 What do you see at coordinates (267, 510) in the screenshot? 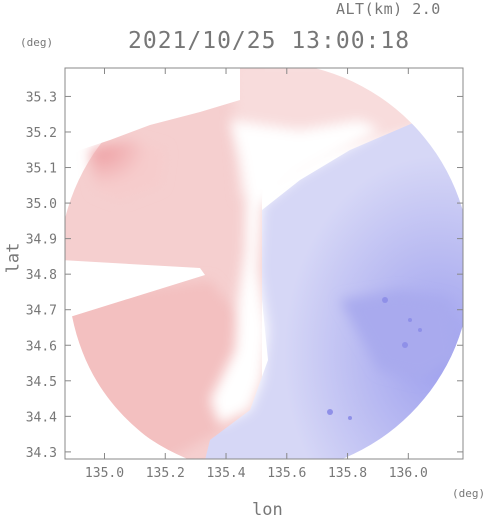
I see `x-axis-title: lon` at bounding box center [267, 510].